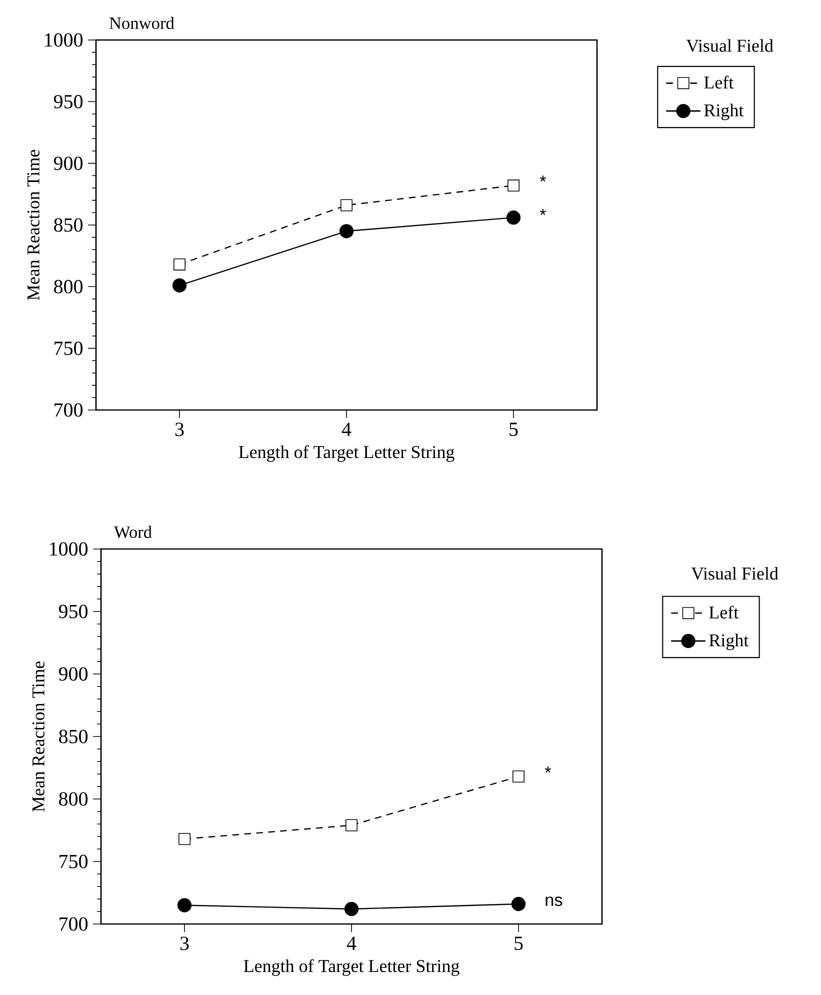 The image size is (821, 995). I want to click on annotation: ns, so click(554, 901).